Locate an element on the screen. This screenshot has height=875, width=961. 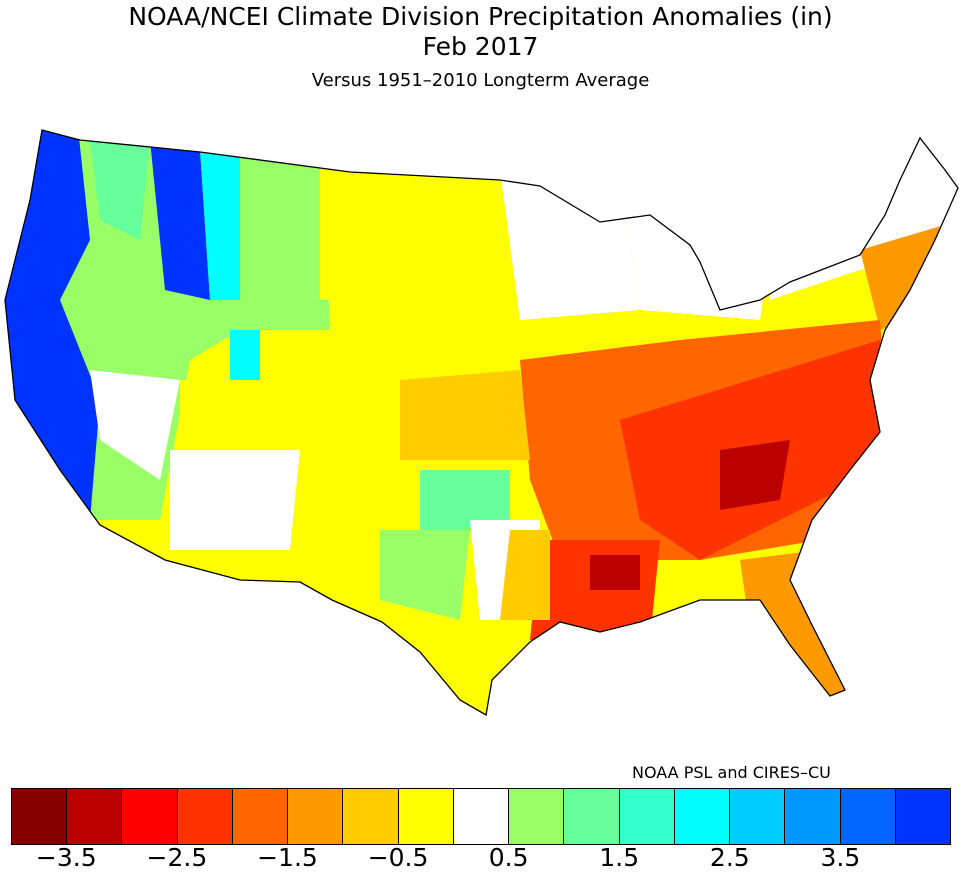
region-florida is located at coordinates (795, 625).